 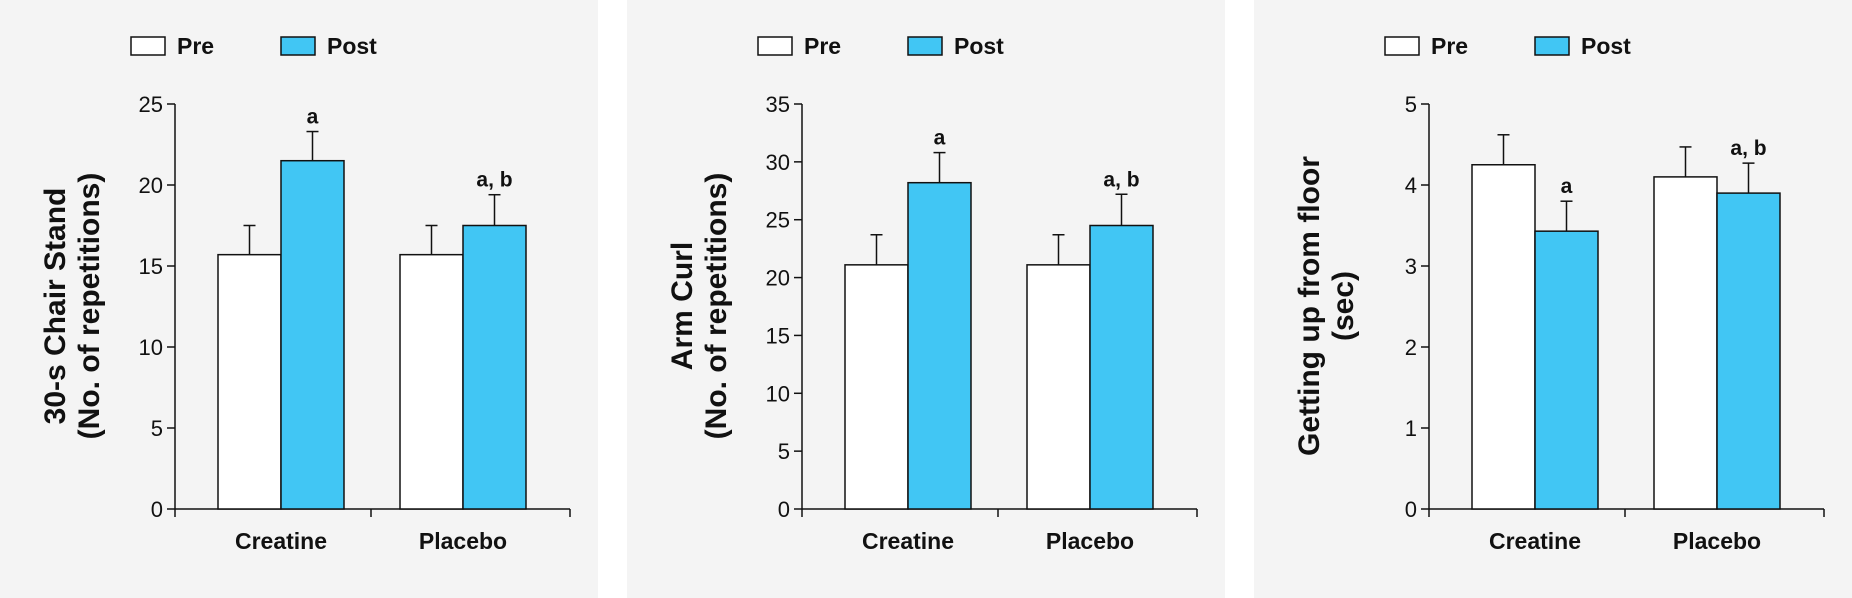 I want to click on y-tick-label-1: 1, so click(x=1411, y=428).